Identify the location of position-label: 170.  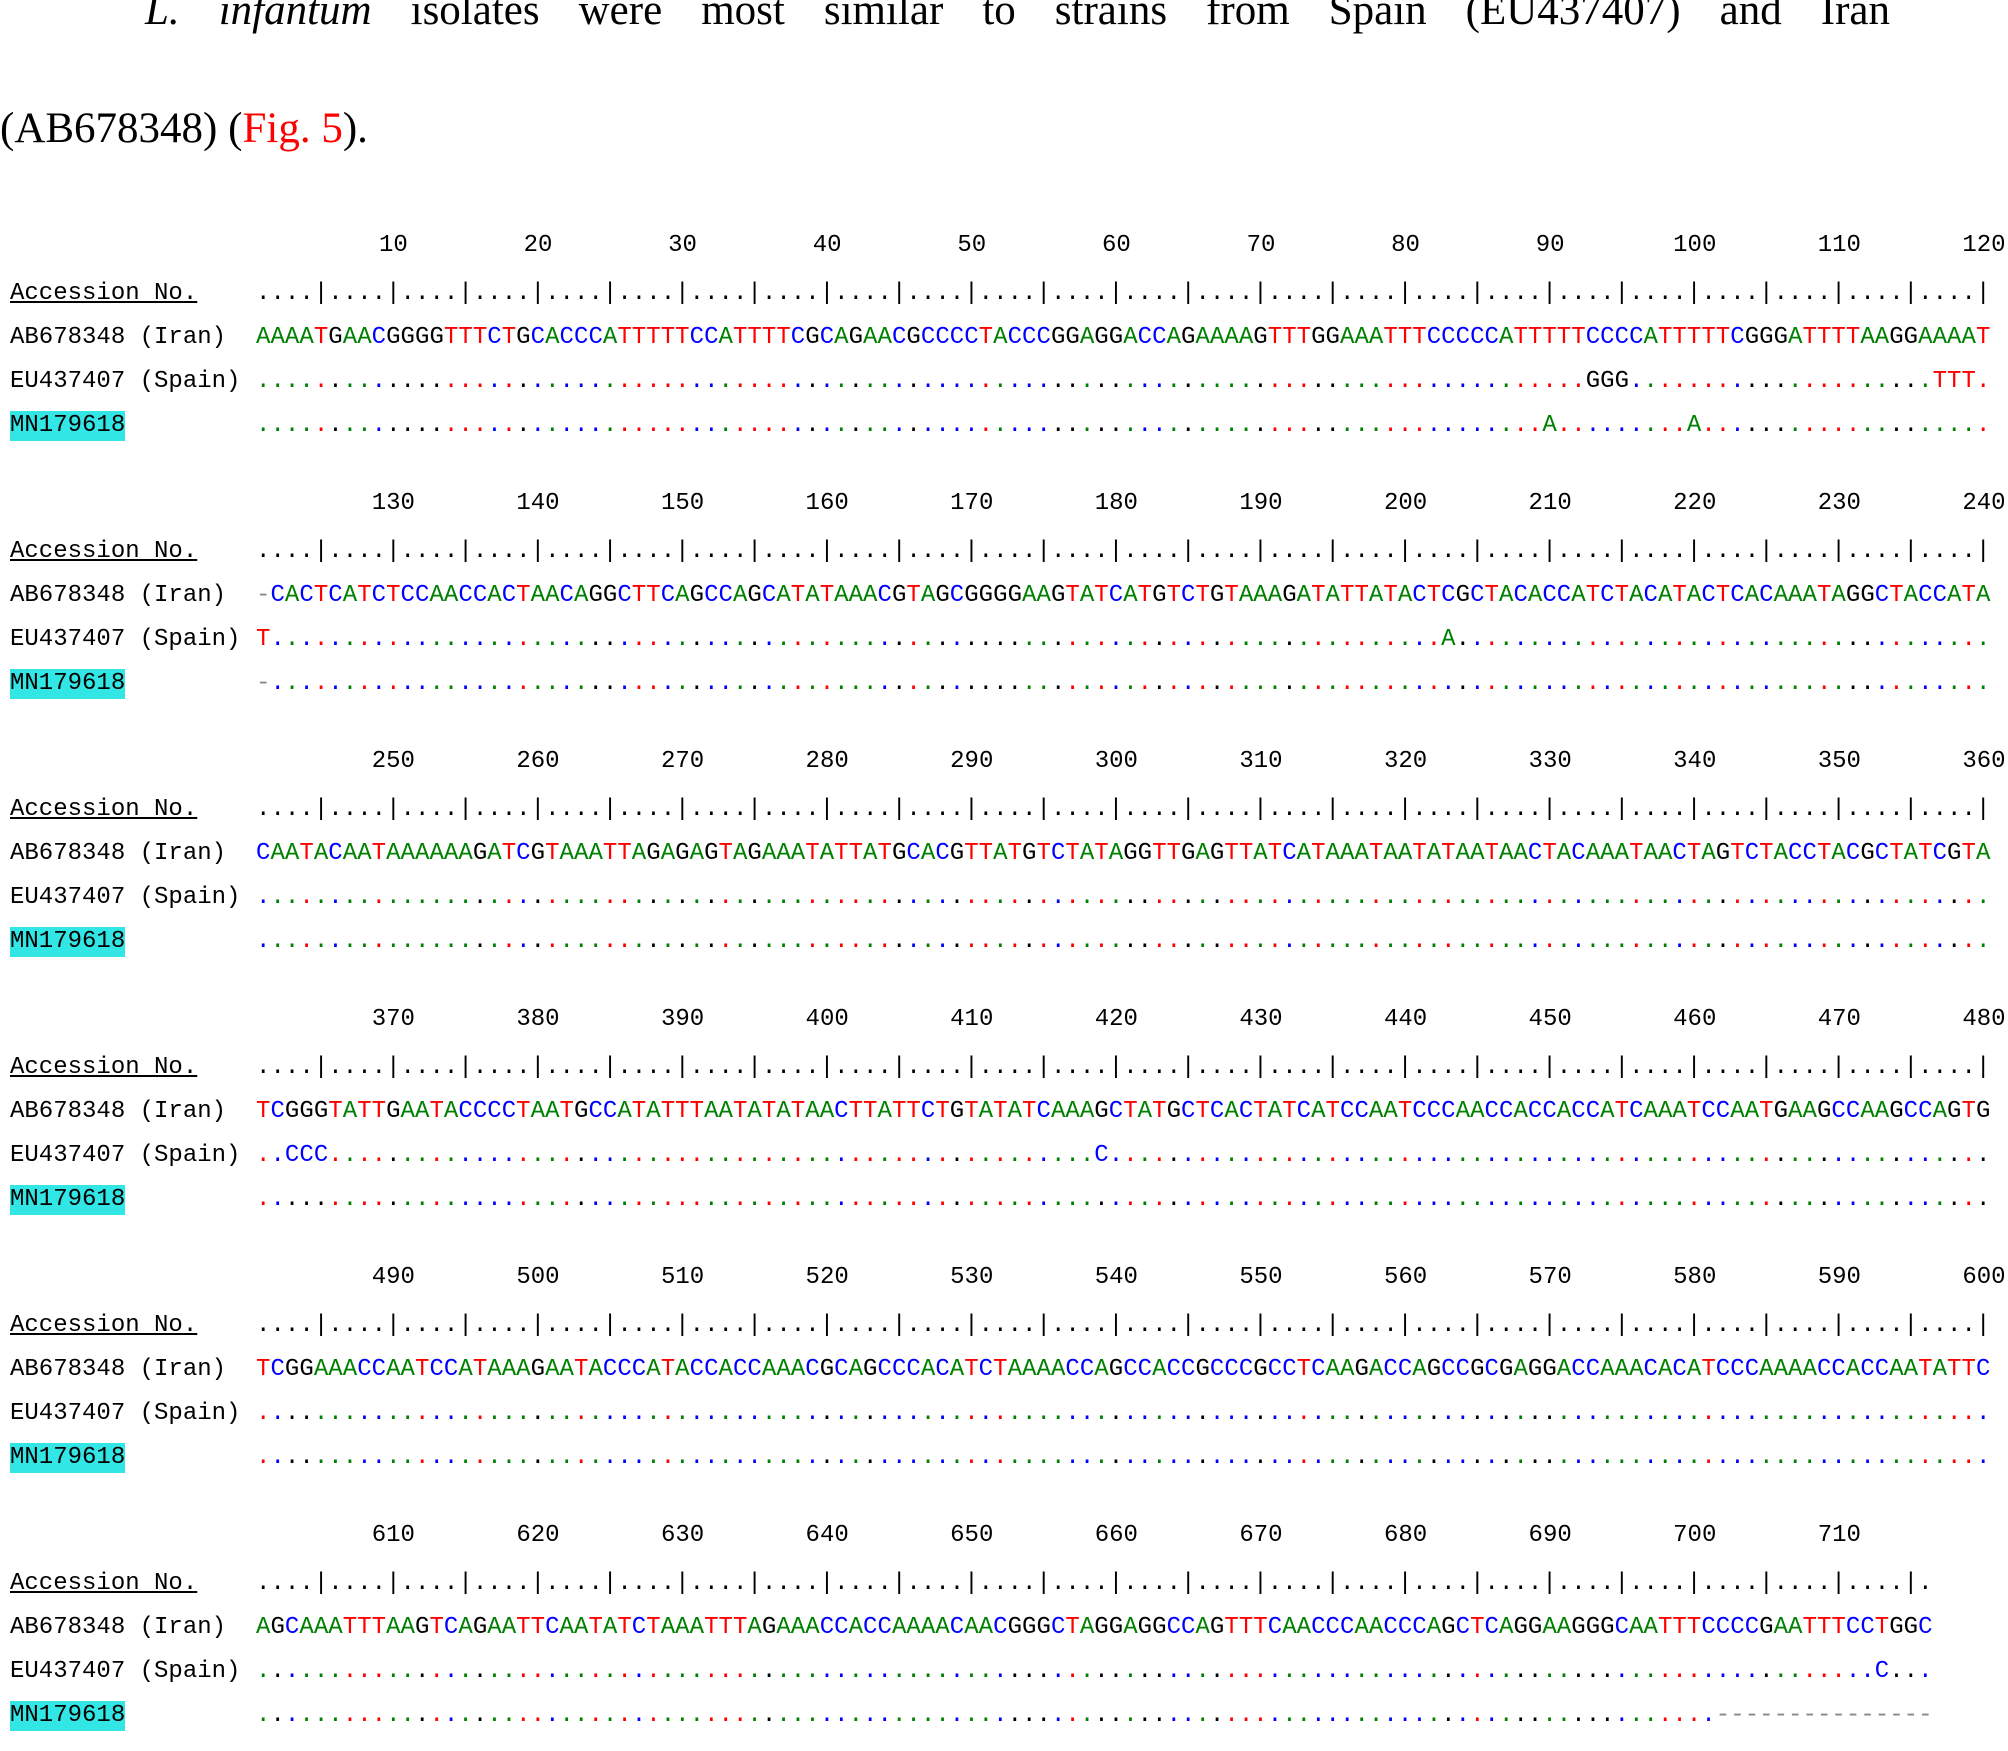
(972, 503).